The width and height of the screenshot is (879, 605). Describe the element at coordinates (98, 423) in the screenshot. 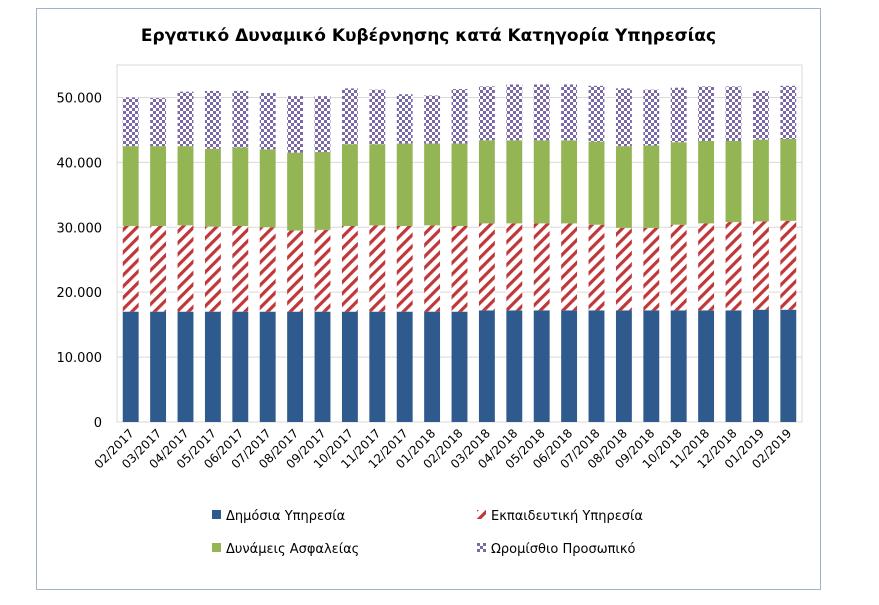

I see `y-tick-label: 0` at that location.